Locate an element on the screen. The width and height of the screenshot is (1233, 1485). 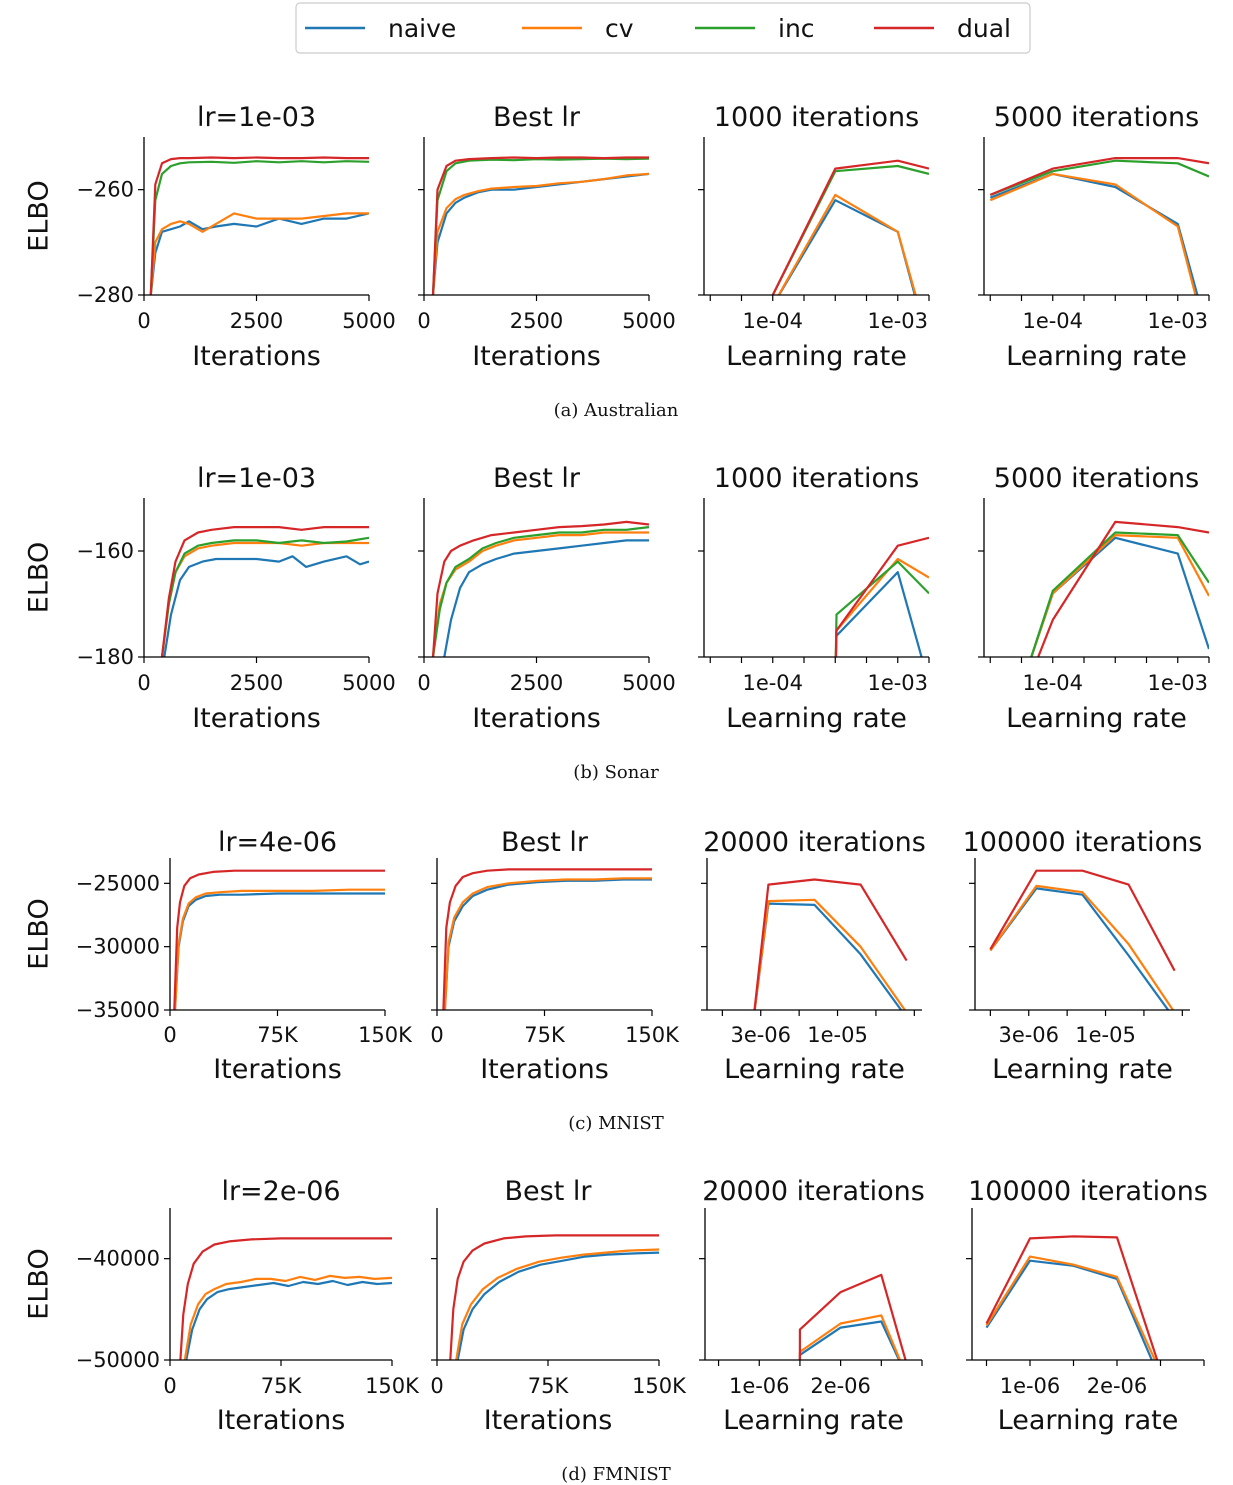
panel-2-4: 5000 iterations Learning rate 1e-04 1e-03 is located at coordinates (1094, 598).